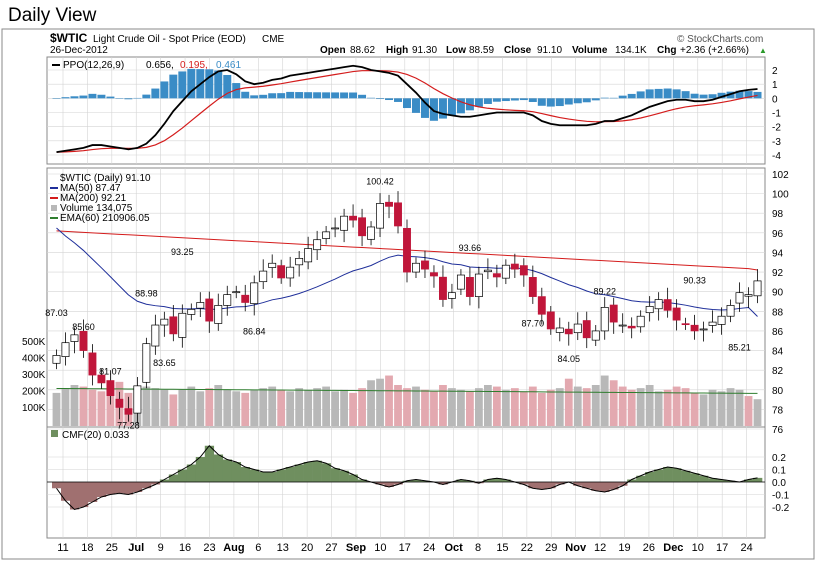 This screenshot has height=562, width=833. Describe the element at coordinates (233, 548) in the screenshot. I see `x-tick-label: Aug` at that location.